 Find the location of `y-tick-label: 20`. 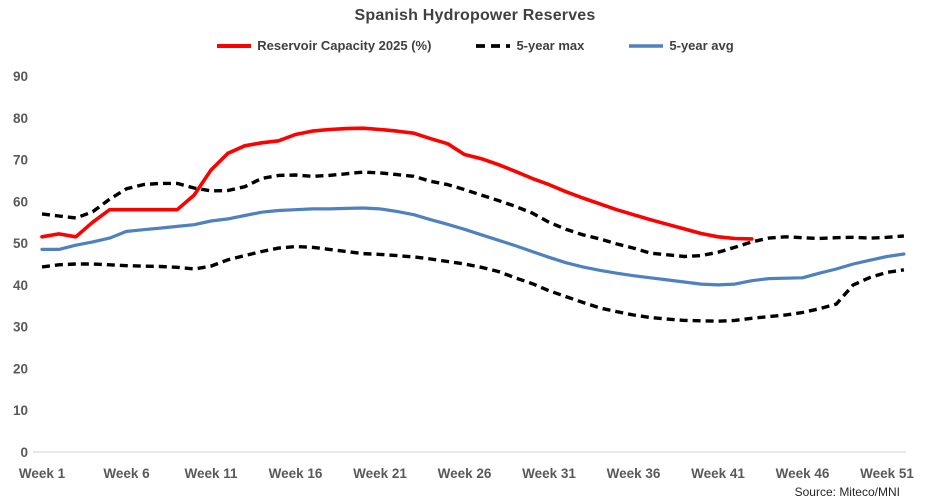

y-tick-label: 20 is located at coordinates (20, 368).